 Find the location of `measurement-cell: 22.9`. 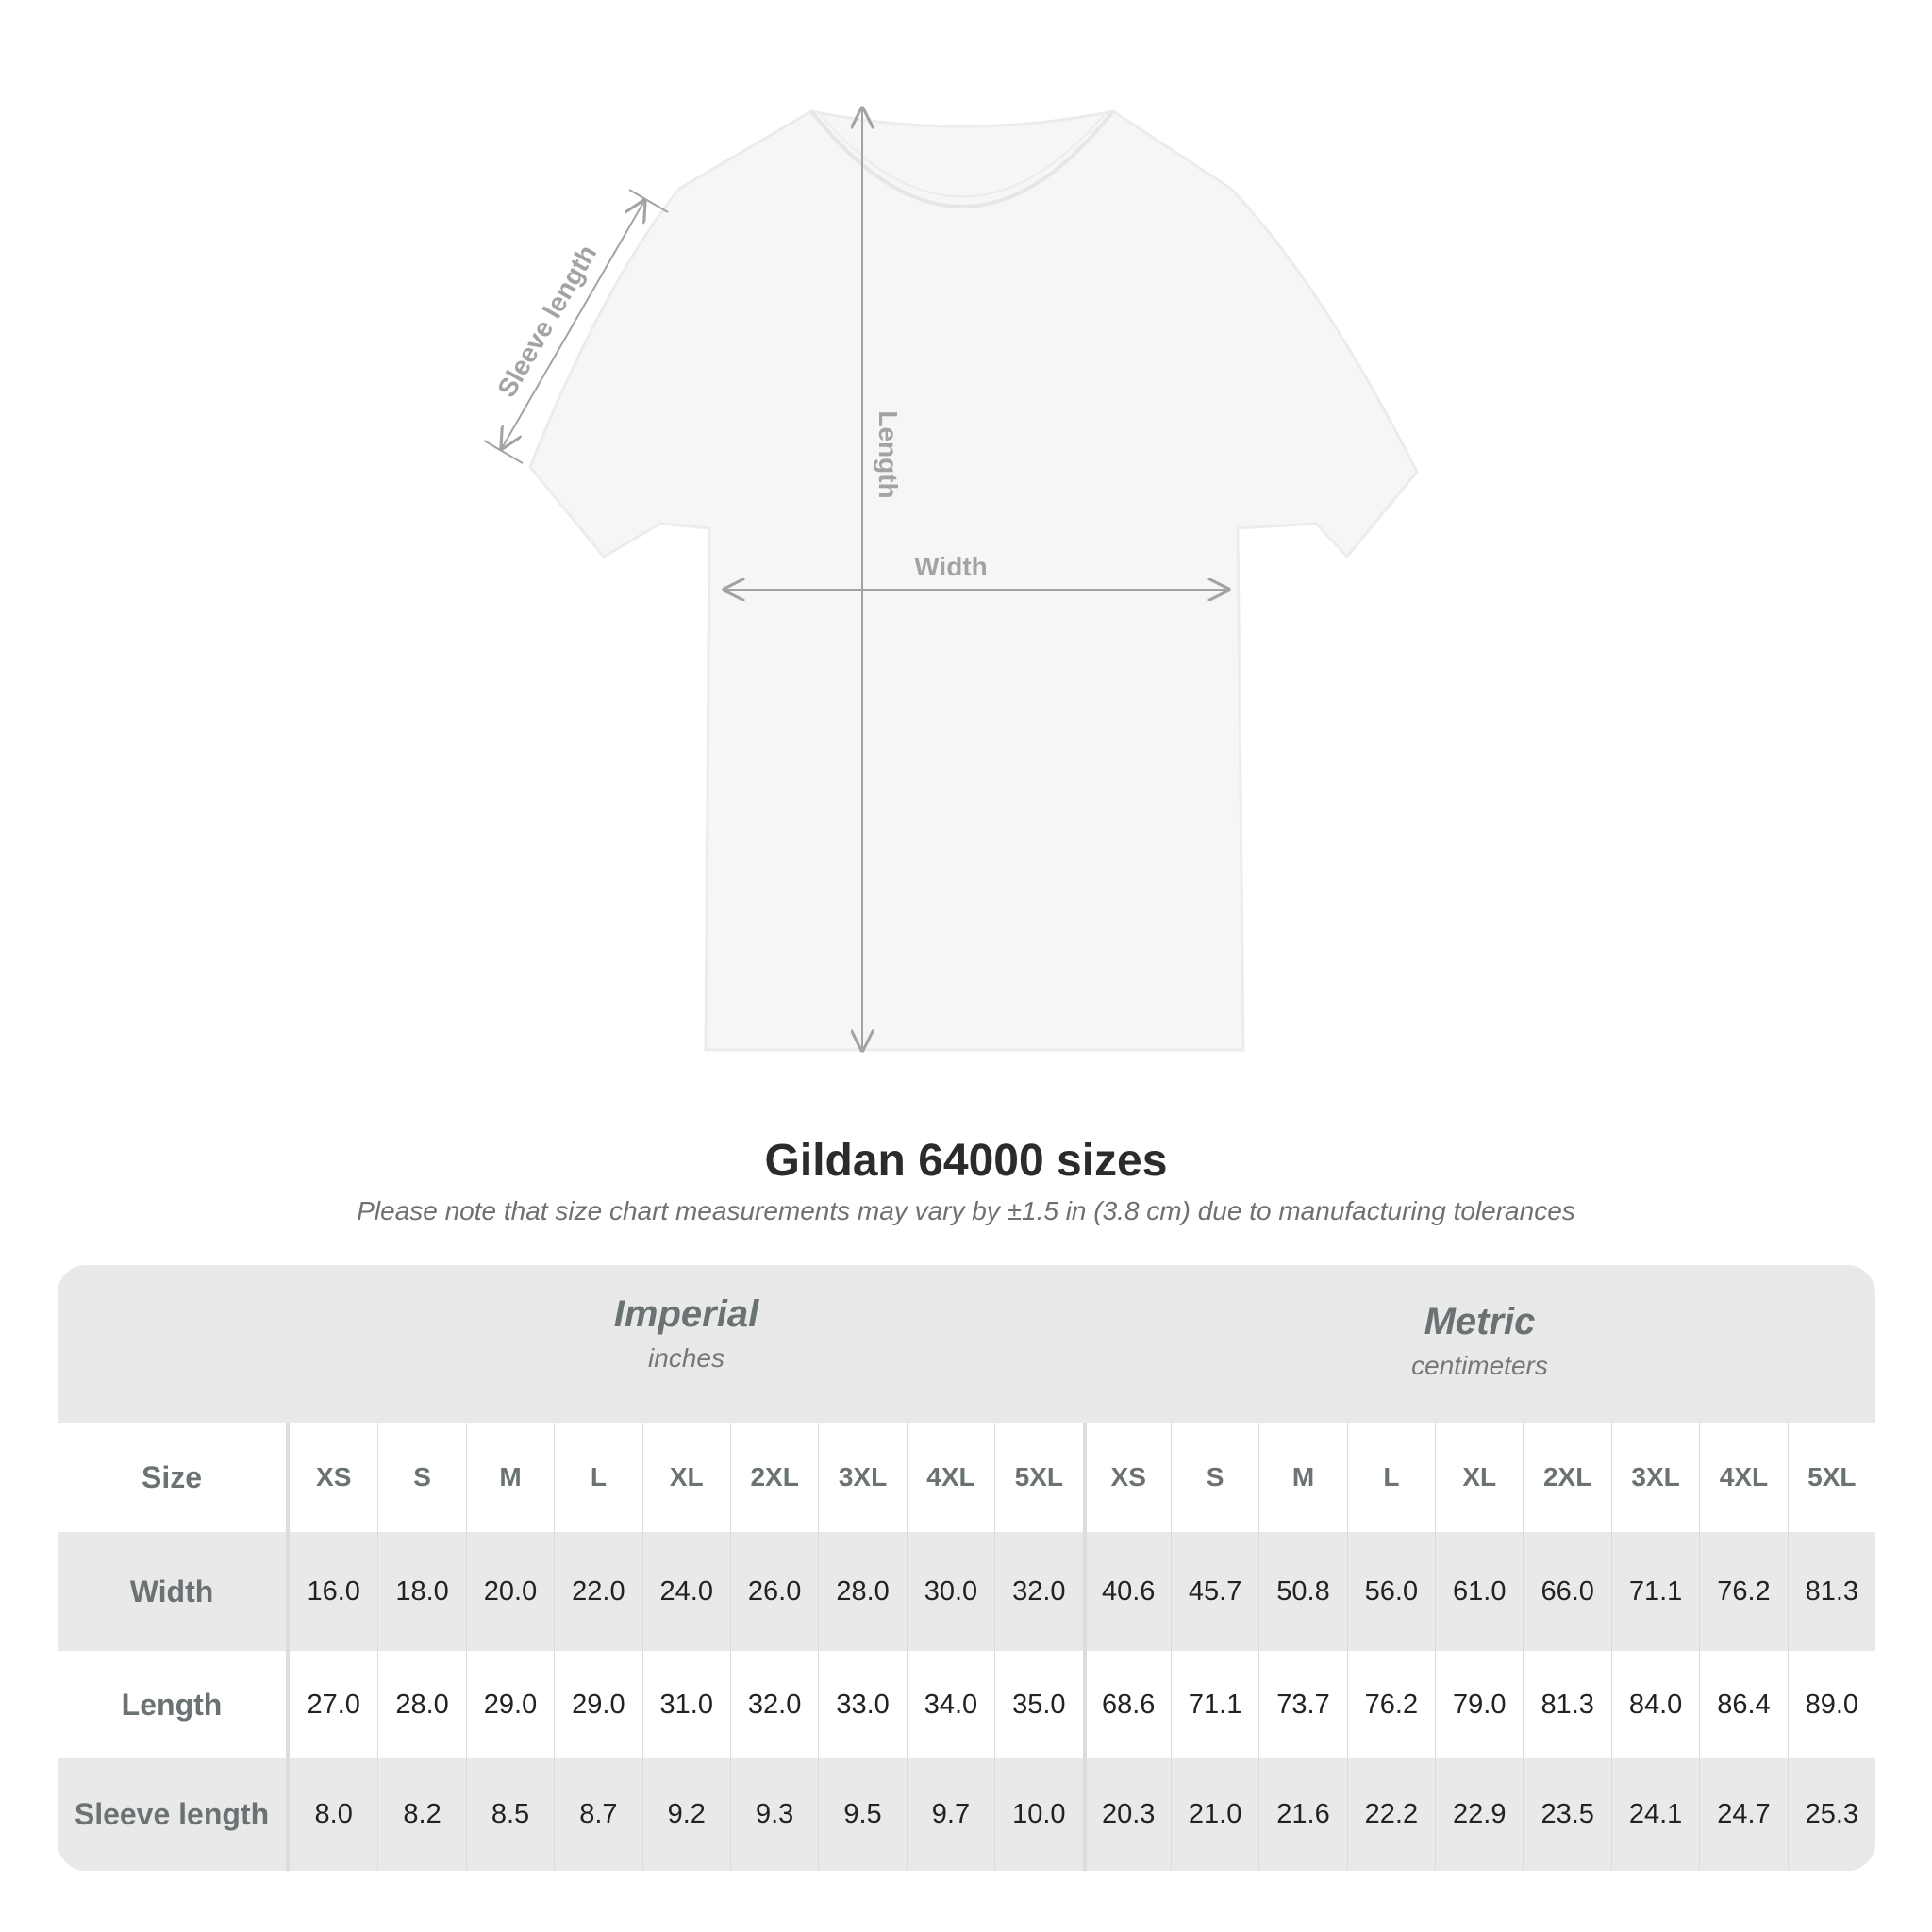

measurement-cell: 22.9 is located at coordinates (1479, 1814).